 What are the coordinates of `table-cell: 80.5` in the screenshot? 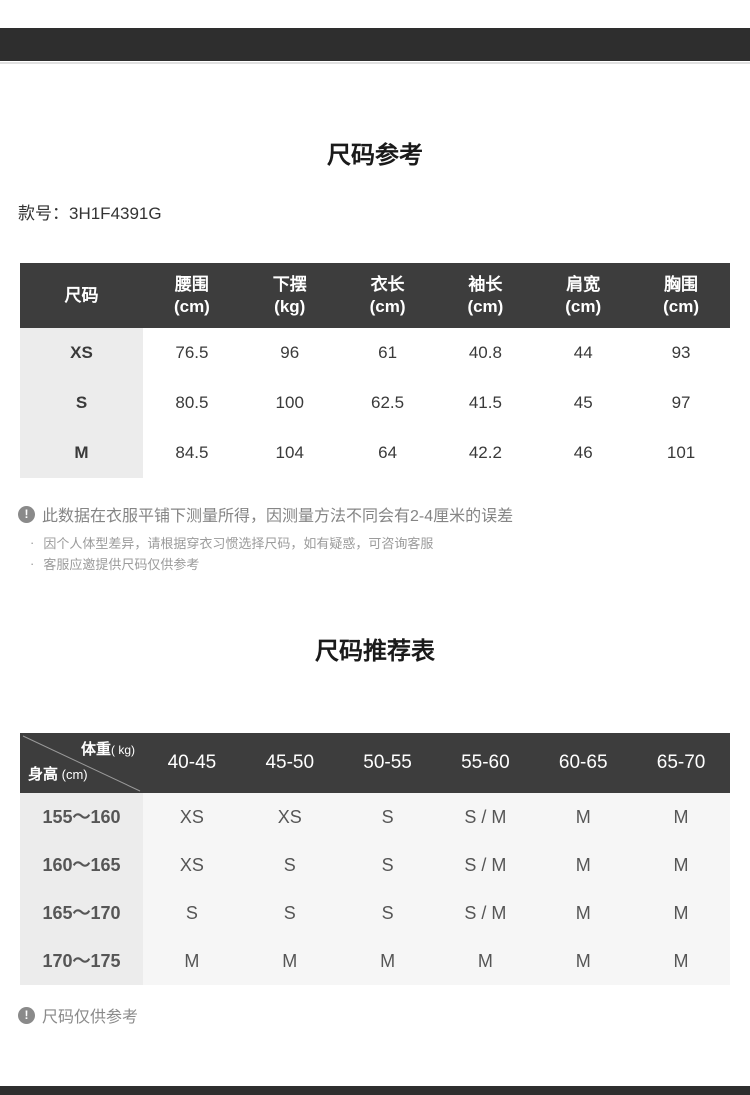 It's located at (192, 403).